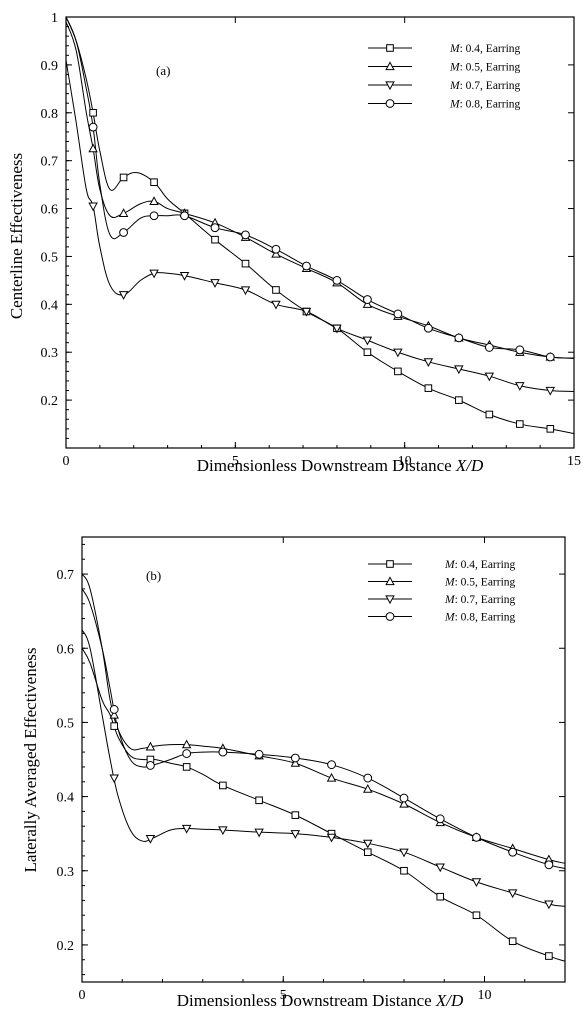 This screenshot has height=1021, width=584. What do you see at coordinates (390, 600) in the screenshot?
I see `legend-marker-triangle-down` at bounding box center [390, 600].